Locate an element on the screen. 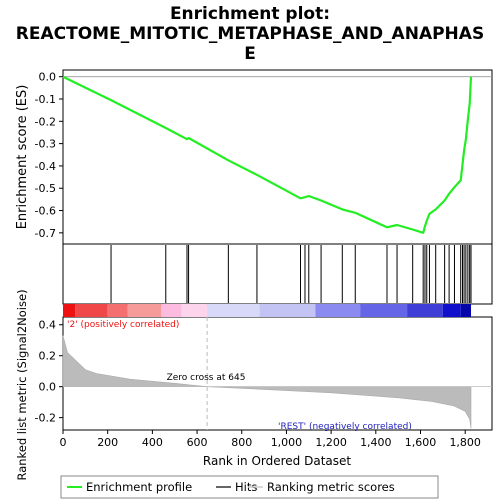 This screenshot has width=500, height=500. rank-colorbar is located at coordinates (267, 310).